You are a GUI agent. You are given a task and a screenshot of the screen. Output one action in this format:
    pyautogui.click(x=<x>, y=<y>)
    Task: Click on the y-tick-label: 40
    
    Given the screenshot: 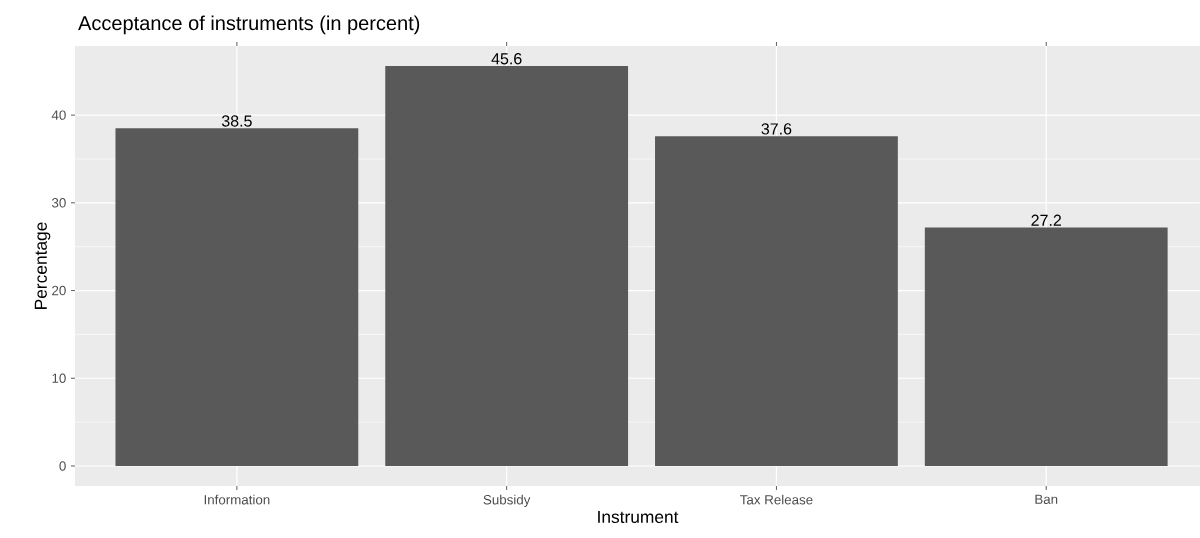 What is the action you would take?
    pyautogui.click(x=58, y=115)
    